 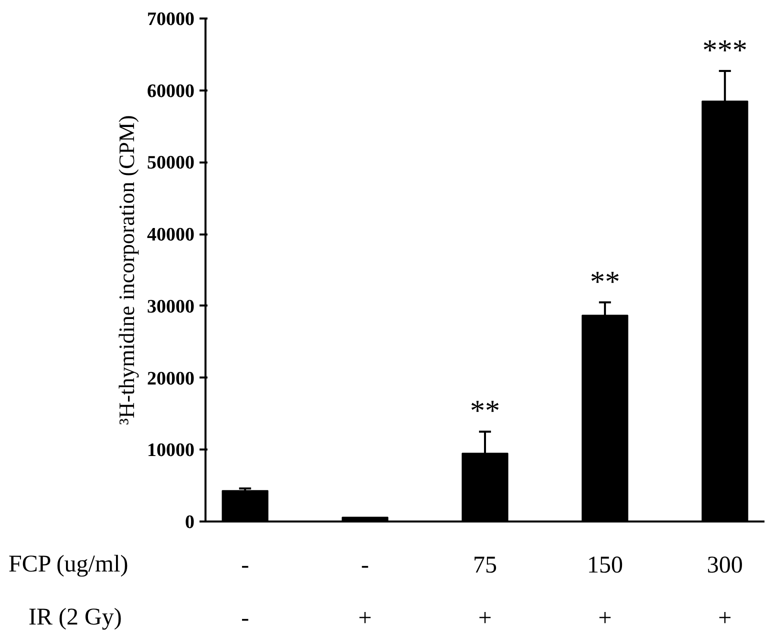 I want to click on y-tick-label: 70000, so click(x=170, y=19).